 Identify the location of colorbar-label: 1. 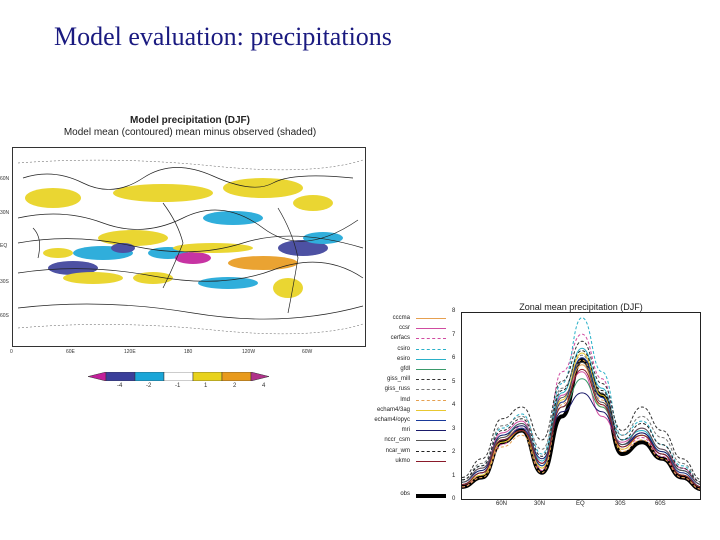
(206, 386).